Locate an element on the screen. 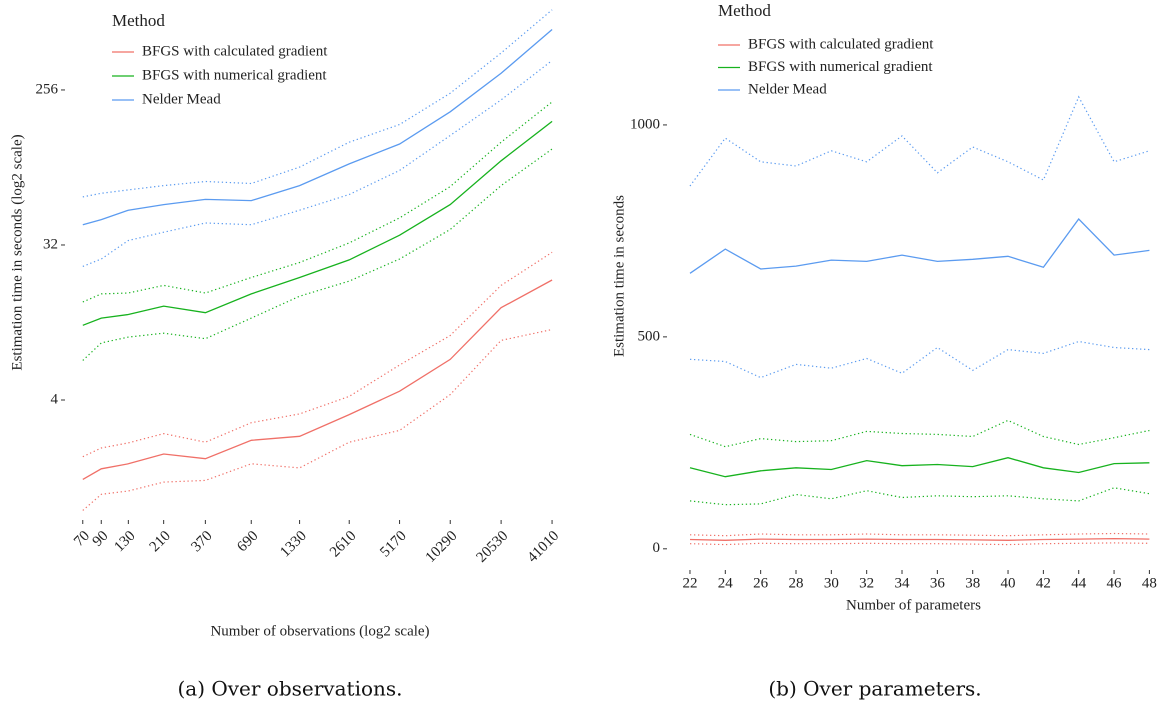 This screenshot has height=706, width=1166. x-tick-label: 46 is located at coordinates (1115, 583).